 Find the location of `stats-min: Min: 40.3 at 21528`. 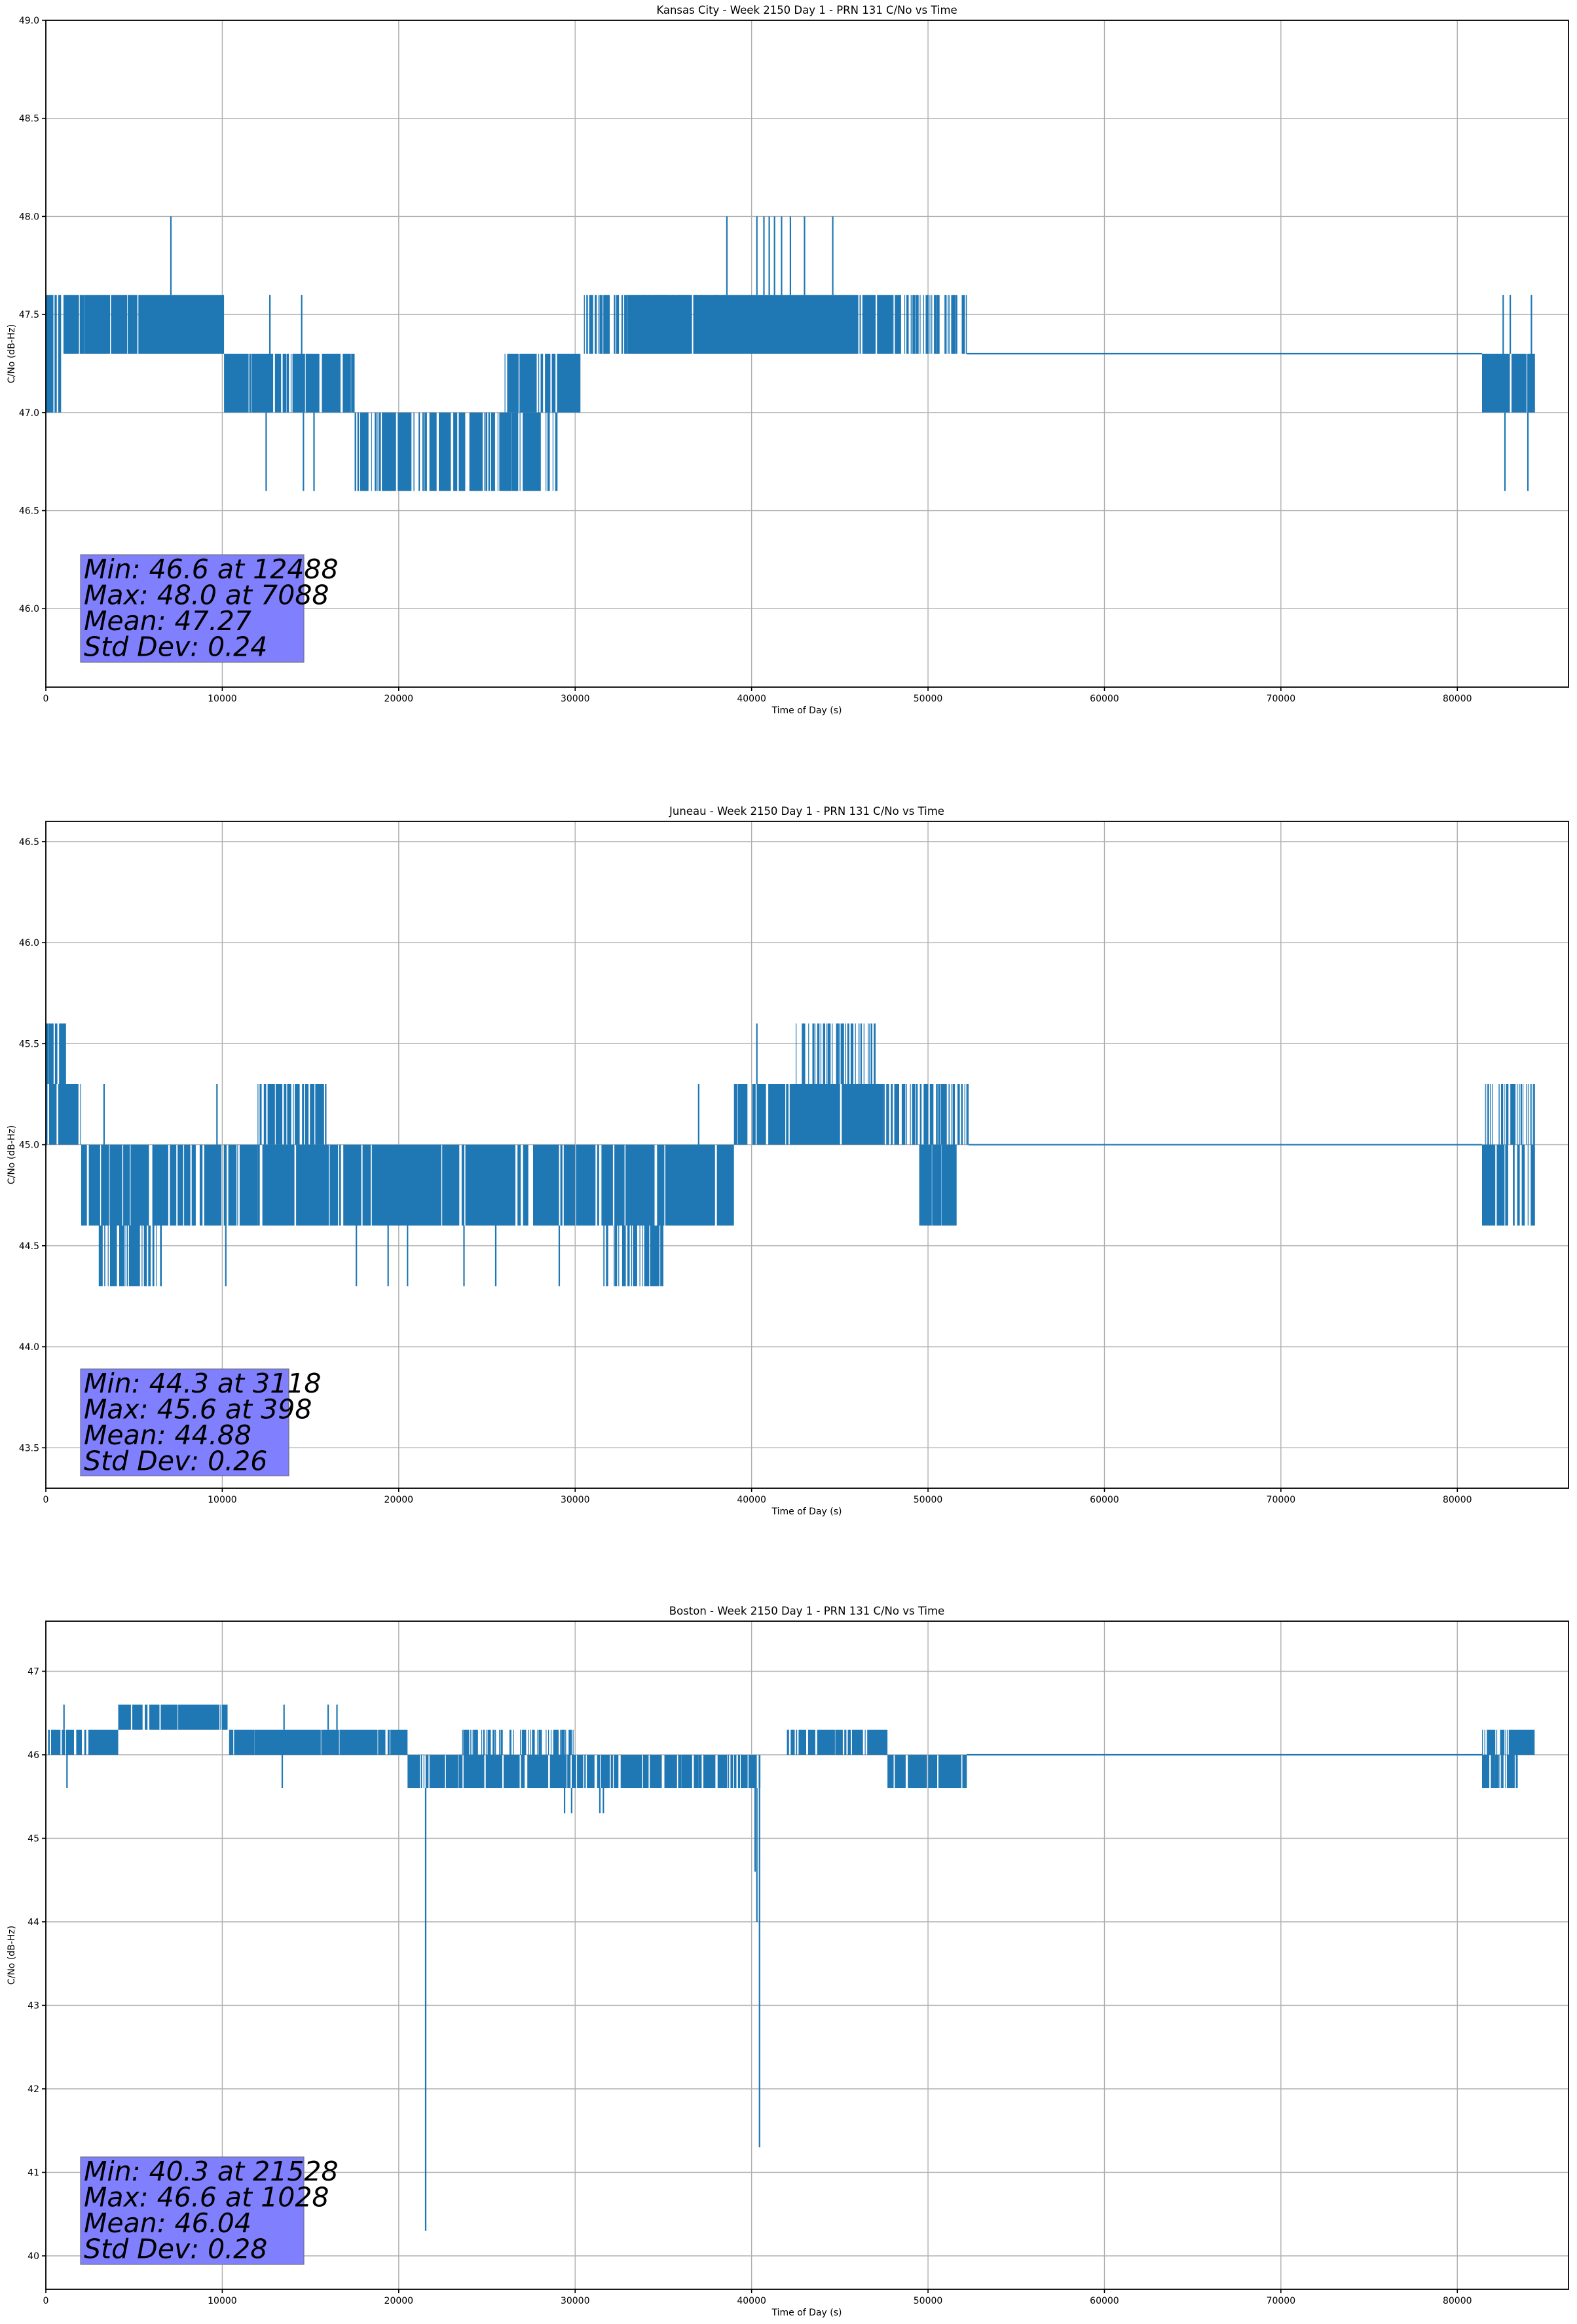

stats-min: Min: 40.3 at 21528 is located at coordinates (211, 2171).